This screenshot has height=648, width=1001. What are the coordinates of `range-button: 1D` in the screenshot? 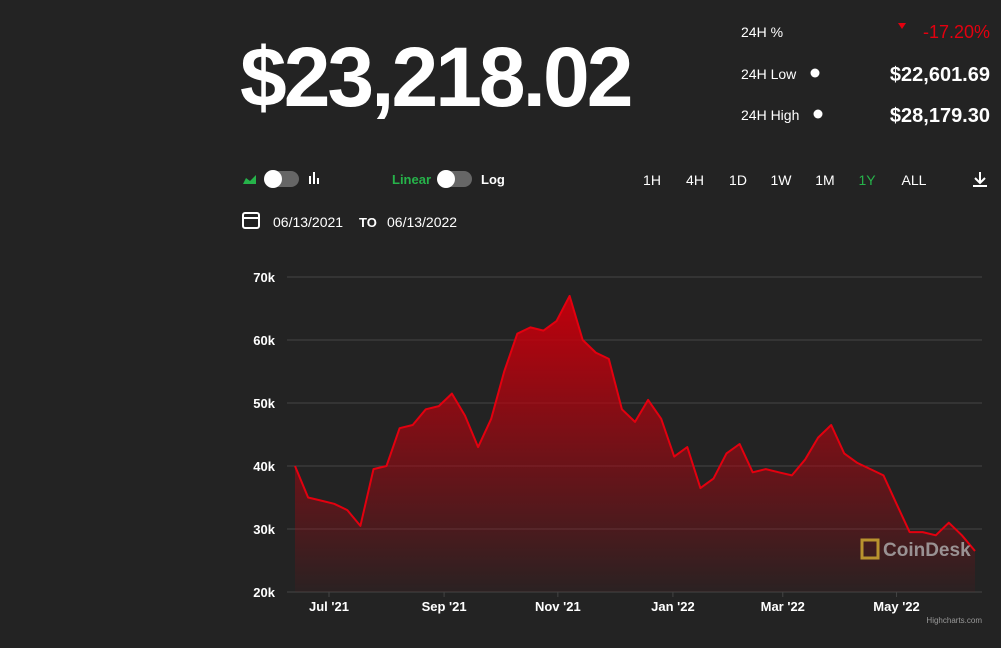 It's located at (738, 180).